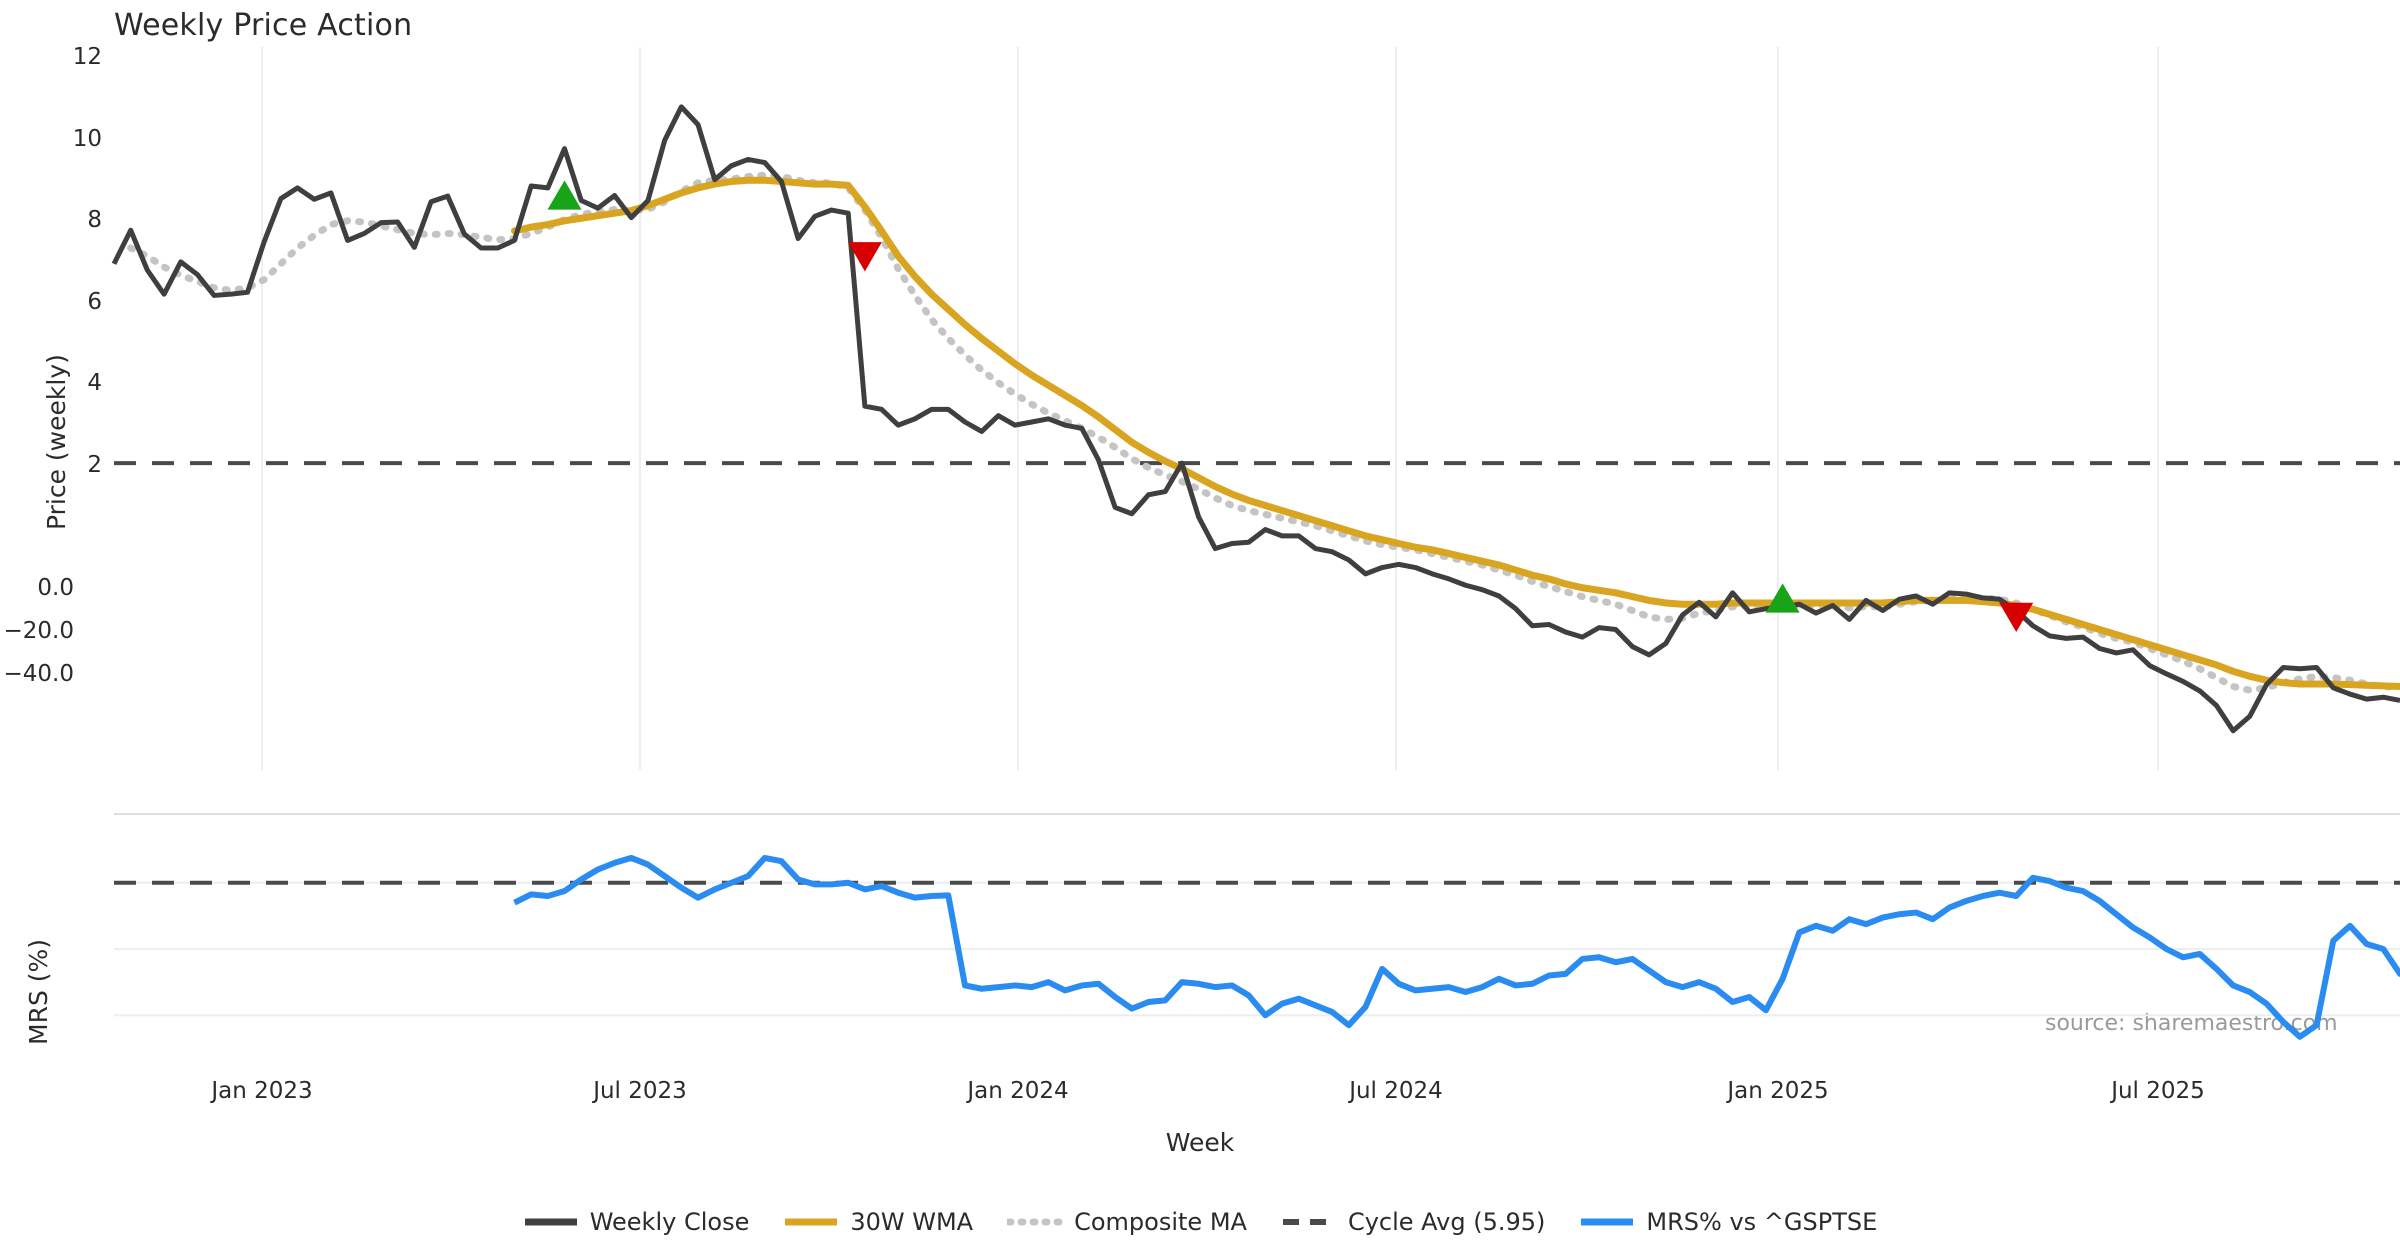 The width and height of the screenshot is (2400, 1260). What do you see at coordinates (1762, 1222) in the screenshot?
I see `legend-label: MRS% vs ^GSPTSE` at bounding box center [1762, 1222].